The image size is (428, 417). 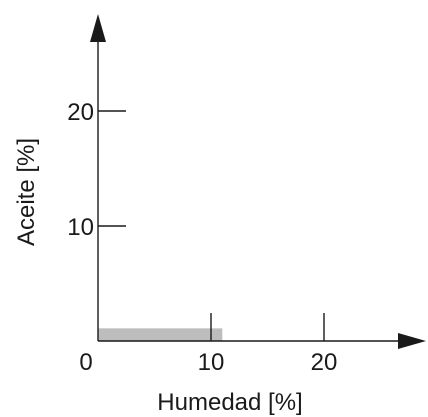 I want to click on y-ticks: 10 20, so click(x=96, y=170).